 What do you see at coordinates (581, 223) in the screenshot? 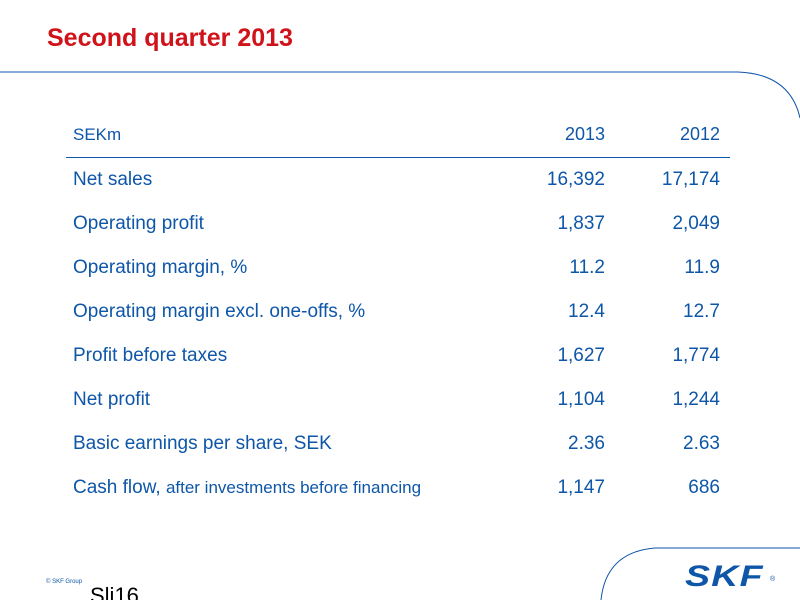
I see `cell-2013: 1,837` at bounding box center [581, 223].